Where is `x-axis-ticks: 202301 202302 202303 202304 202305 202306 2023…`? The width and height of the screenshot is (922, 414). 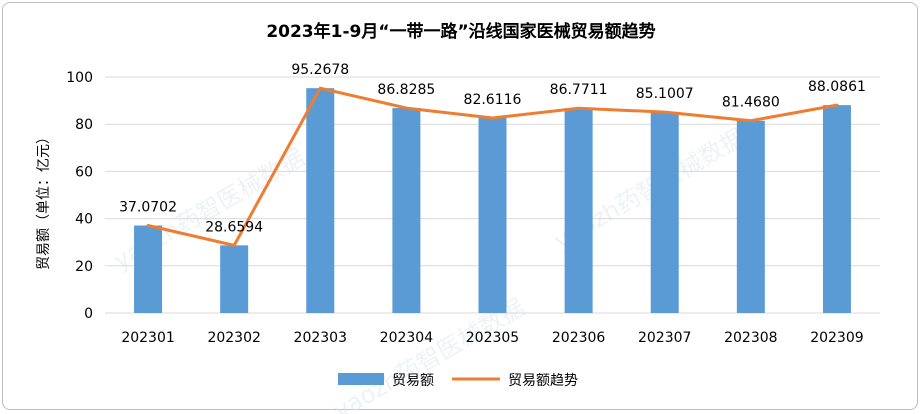 x-axis-ticks: 202301 202302 202303 202304 202305 202306 2023… is located at coordinates (492, 338).